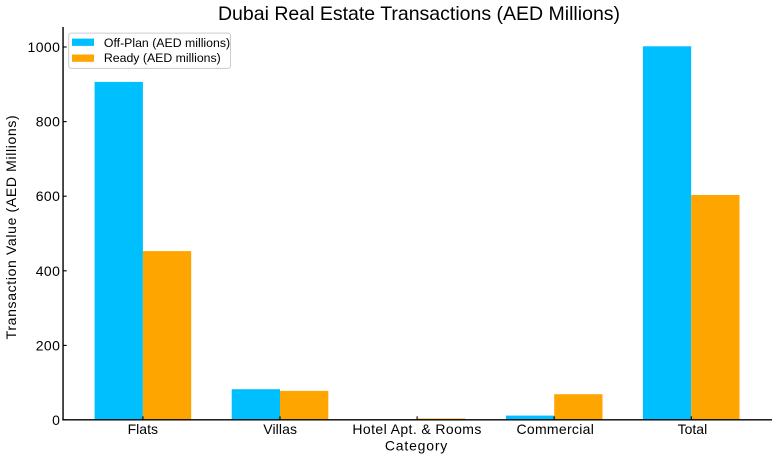 Image resolution: width=779 pixels, height=462 pixels. I want to click on svg-text:Transaction Value (AED Million: Transaction Value (AED Millions), so click(11, 227).